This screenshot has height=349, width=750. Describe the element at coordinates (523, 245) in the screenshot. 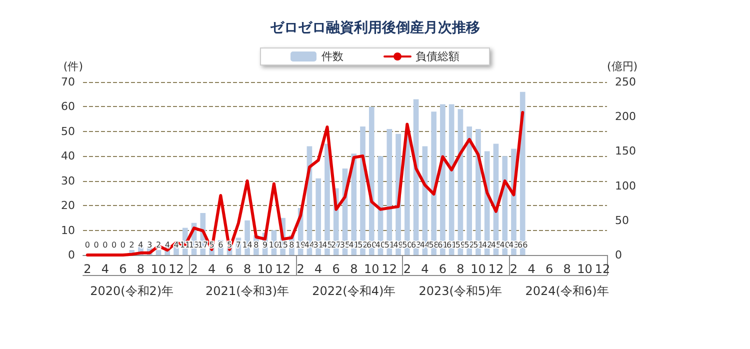

I see `data-label: 66` at that location.